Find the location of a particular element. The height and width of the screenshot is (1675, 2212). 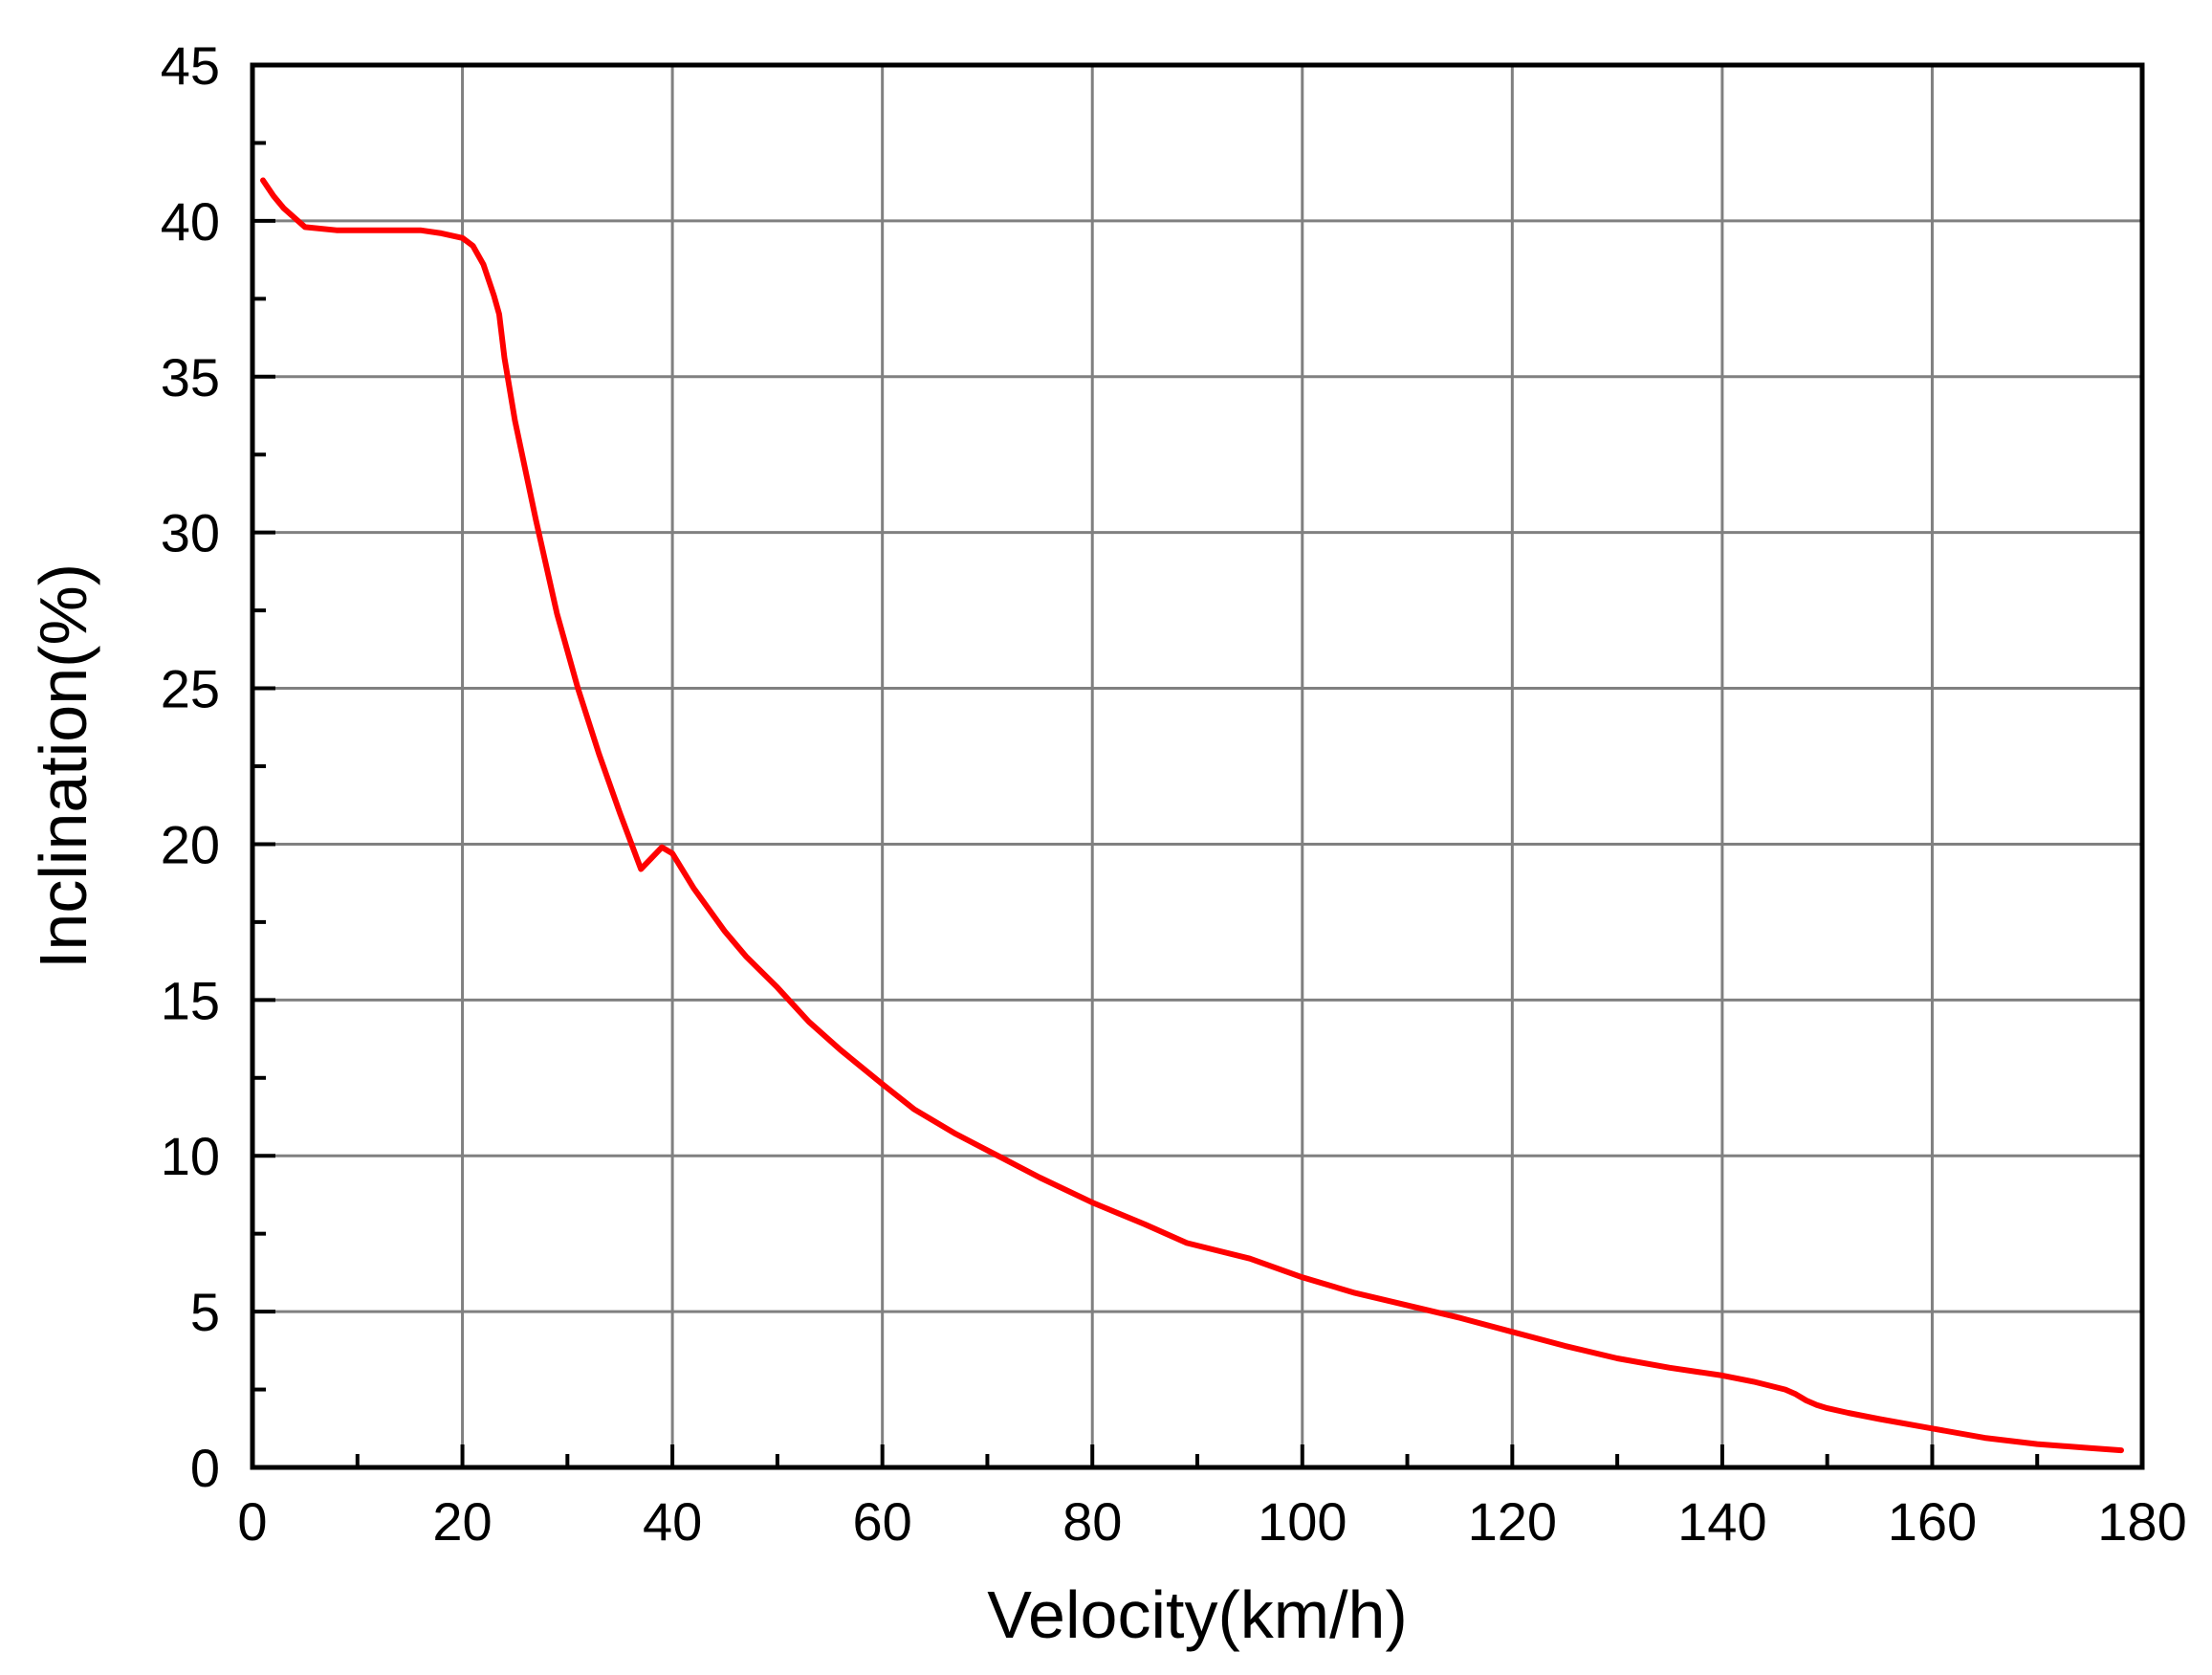

x-tick-labels: 0 20 40 60 80 100 120 140 160 180 is located at coordinates (1211, 1521).